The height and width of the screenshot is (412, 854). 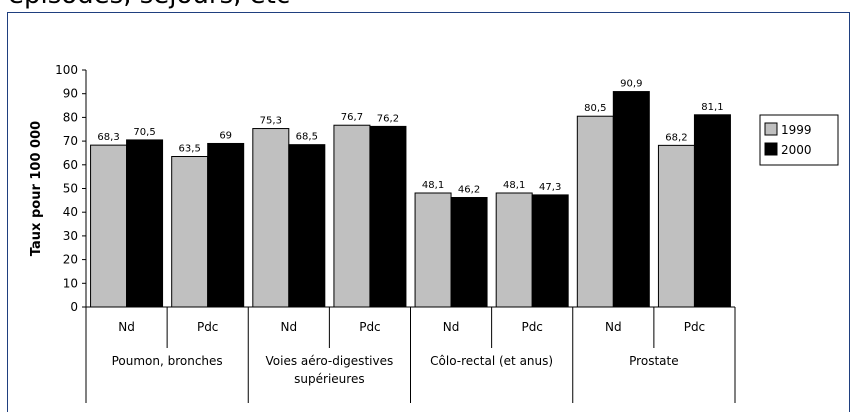 What do you see at coordinates (330, 361) in the screenshot?
I see `x-group-label: Voies aéro-digestives` at bounding box center [330, 361].